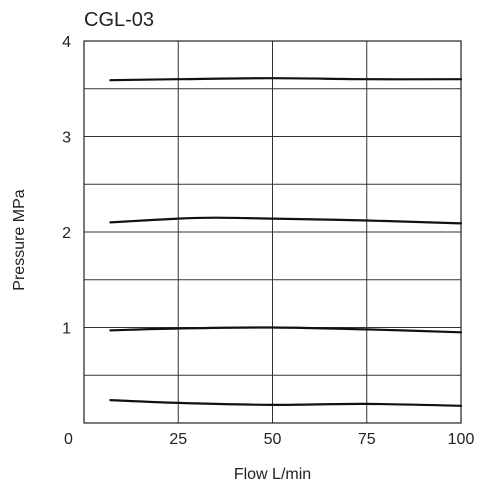 This screenshot has width=477, height=486. Describe the element at coordinates (66, 138) in the screenshot. I see `y-tick-label: 3` at that location.